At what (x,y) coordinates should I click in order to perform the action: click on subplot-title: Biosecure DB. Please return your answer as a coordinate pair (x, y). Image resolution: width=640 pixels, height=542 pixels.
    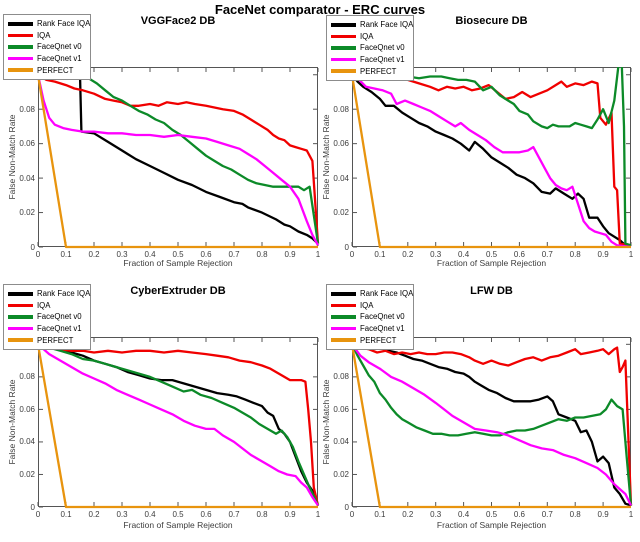
    Looking at the image, I should click on (491, 21).